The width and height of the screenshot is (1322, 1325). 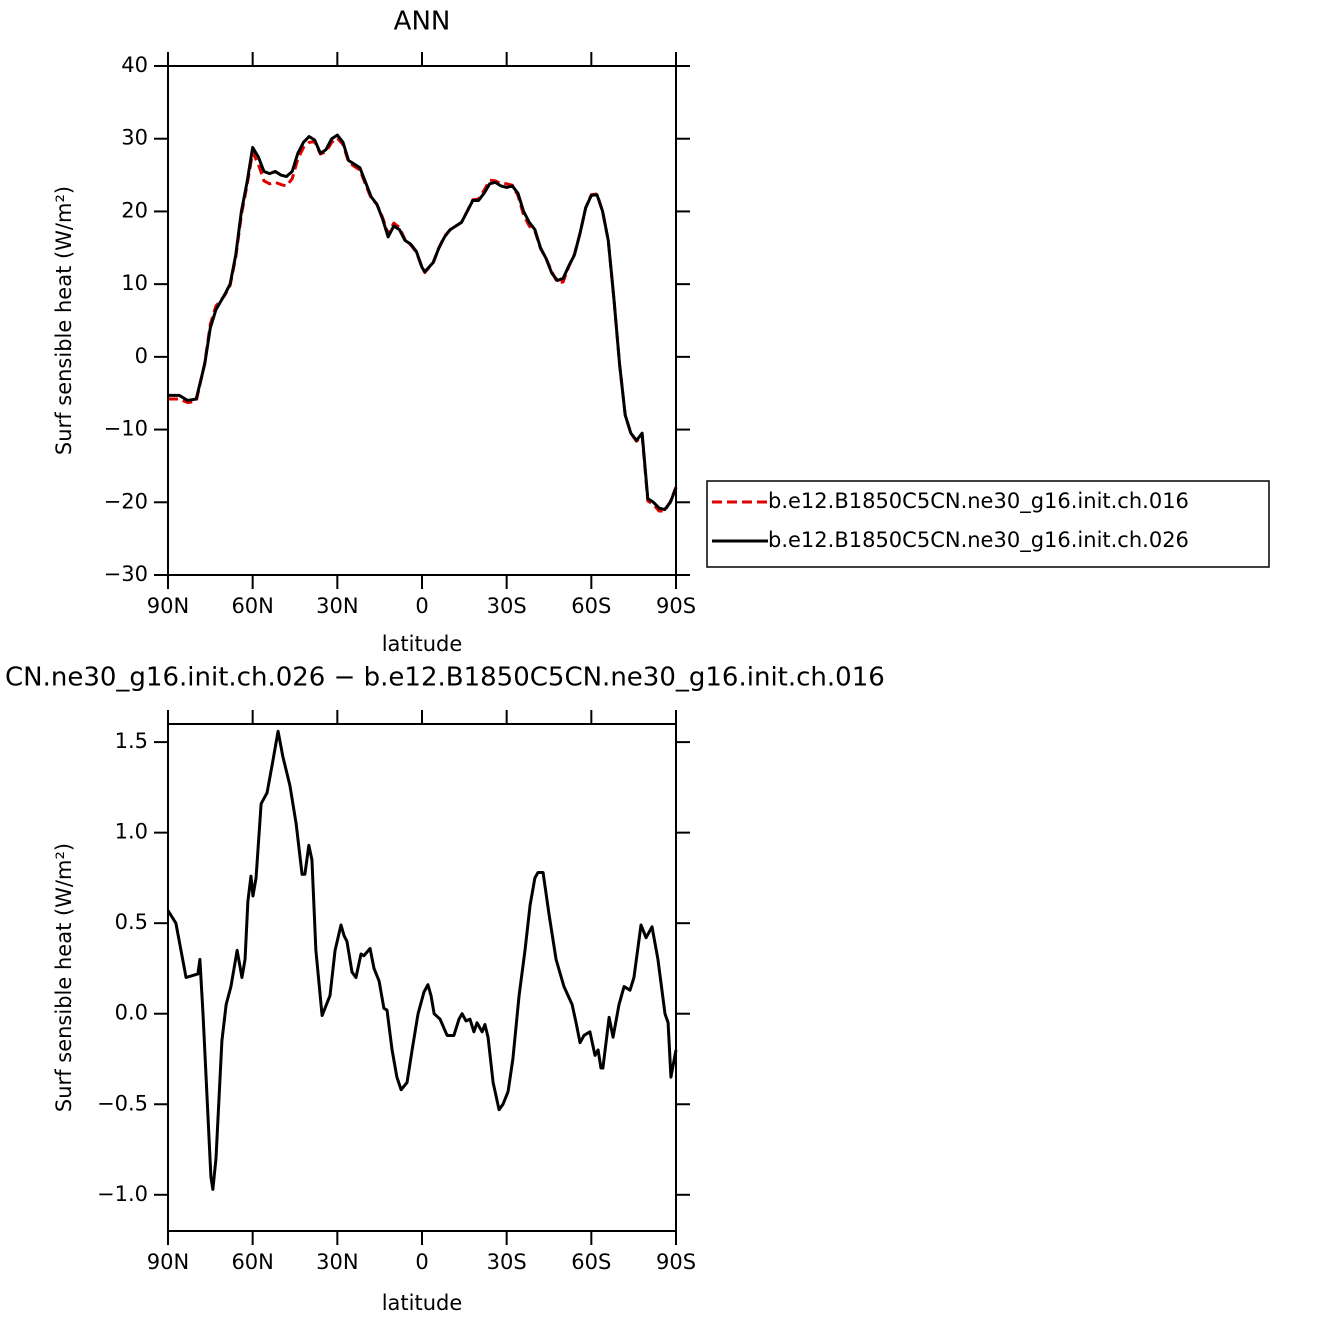 I want to click on legend-box, so click(x=988, y=524).